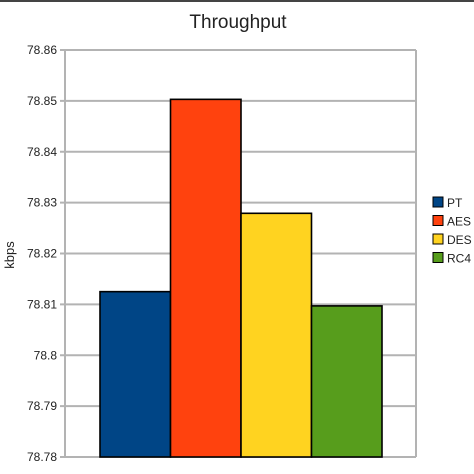 This screenshot has height=474, width=474. What do you see at coordinates (452, 231) in the screenshot?
I see `legend: PT AES DES RC4` at bounding box center [452, 231].